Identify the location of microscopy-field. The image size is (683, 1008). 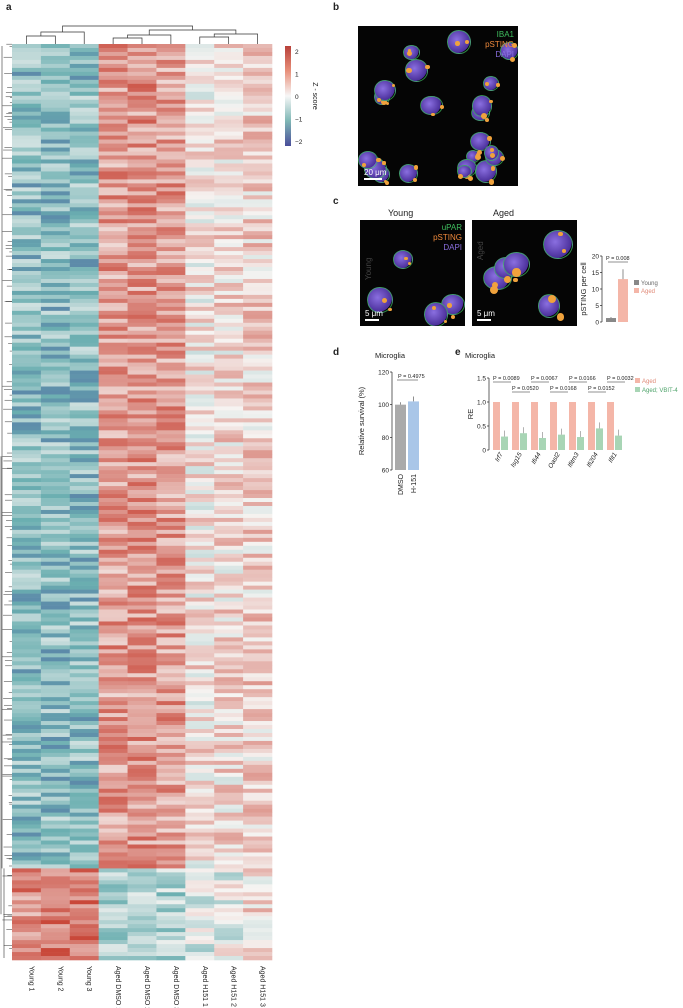
(524, 273).